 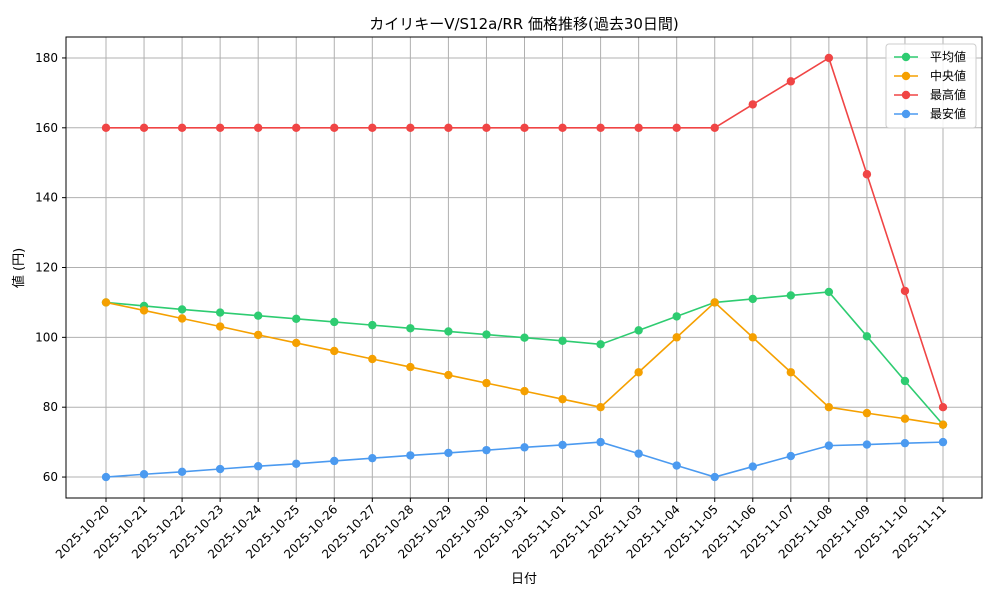 What do you see at coordinates (46, 58) in the screenshot?
I see `y-tick-label: 180` at bounding box center [46, 58].